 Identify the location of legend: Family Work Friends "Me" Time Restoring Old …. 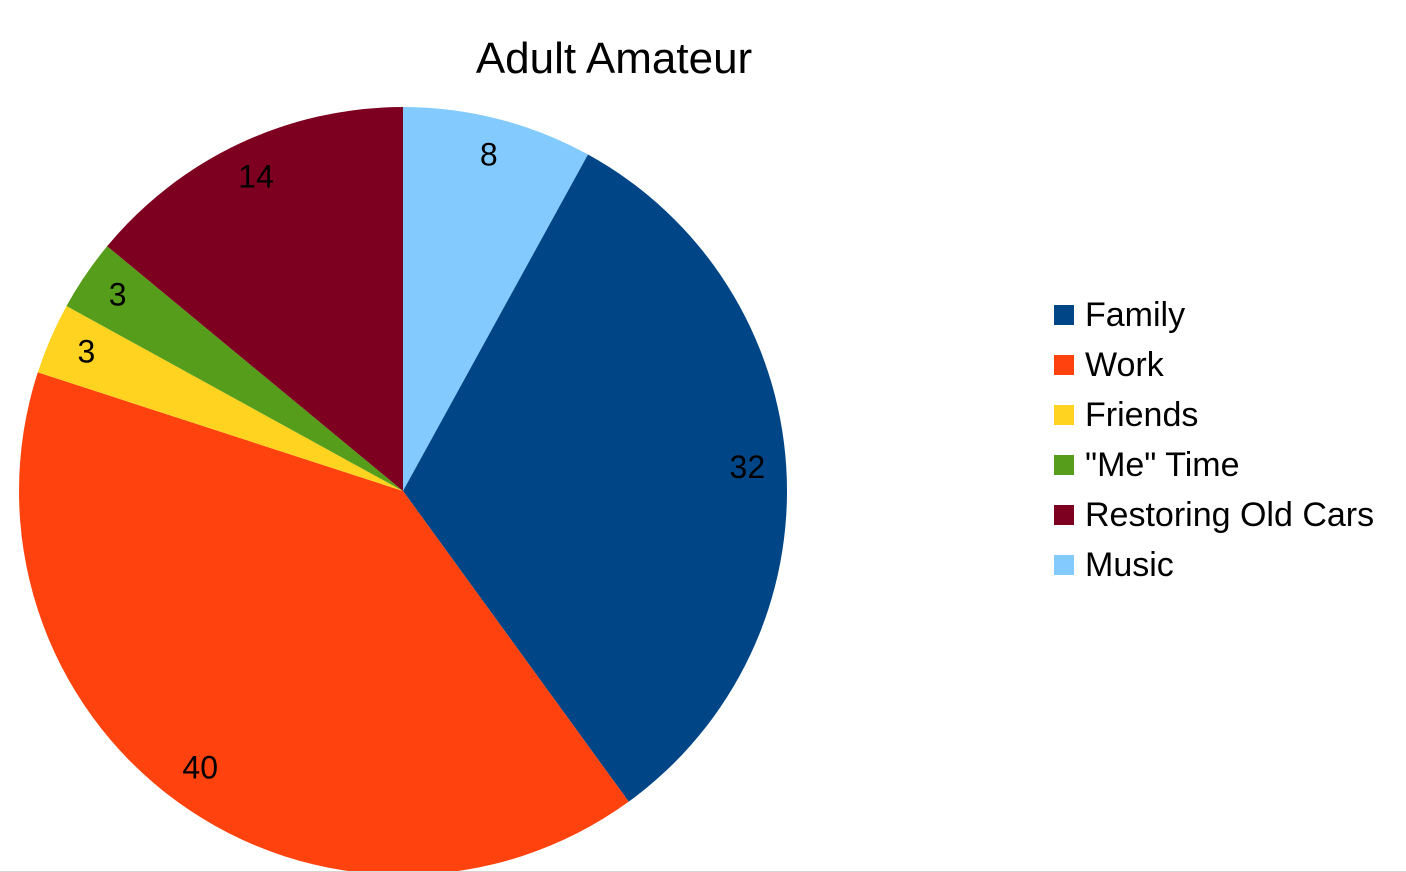
(1214, 440).